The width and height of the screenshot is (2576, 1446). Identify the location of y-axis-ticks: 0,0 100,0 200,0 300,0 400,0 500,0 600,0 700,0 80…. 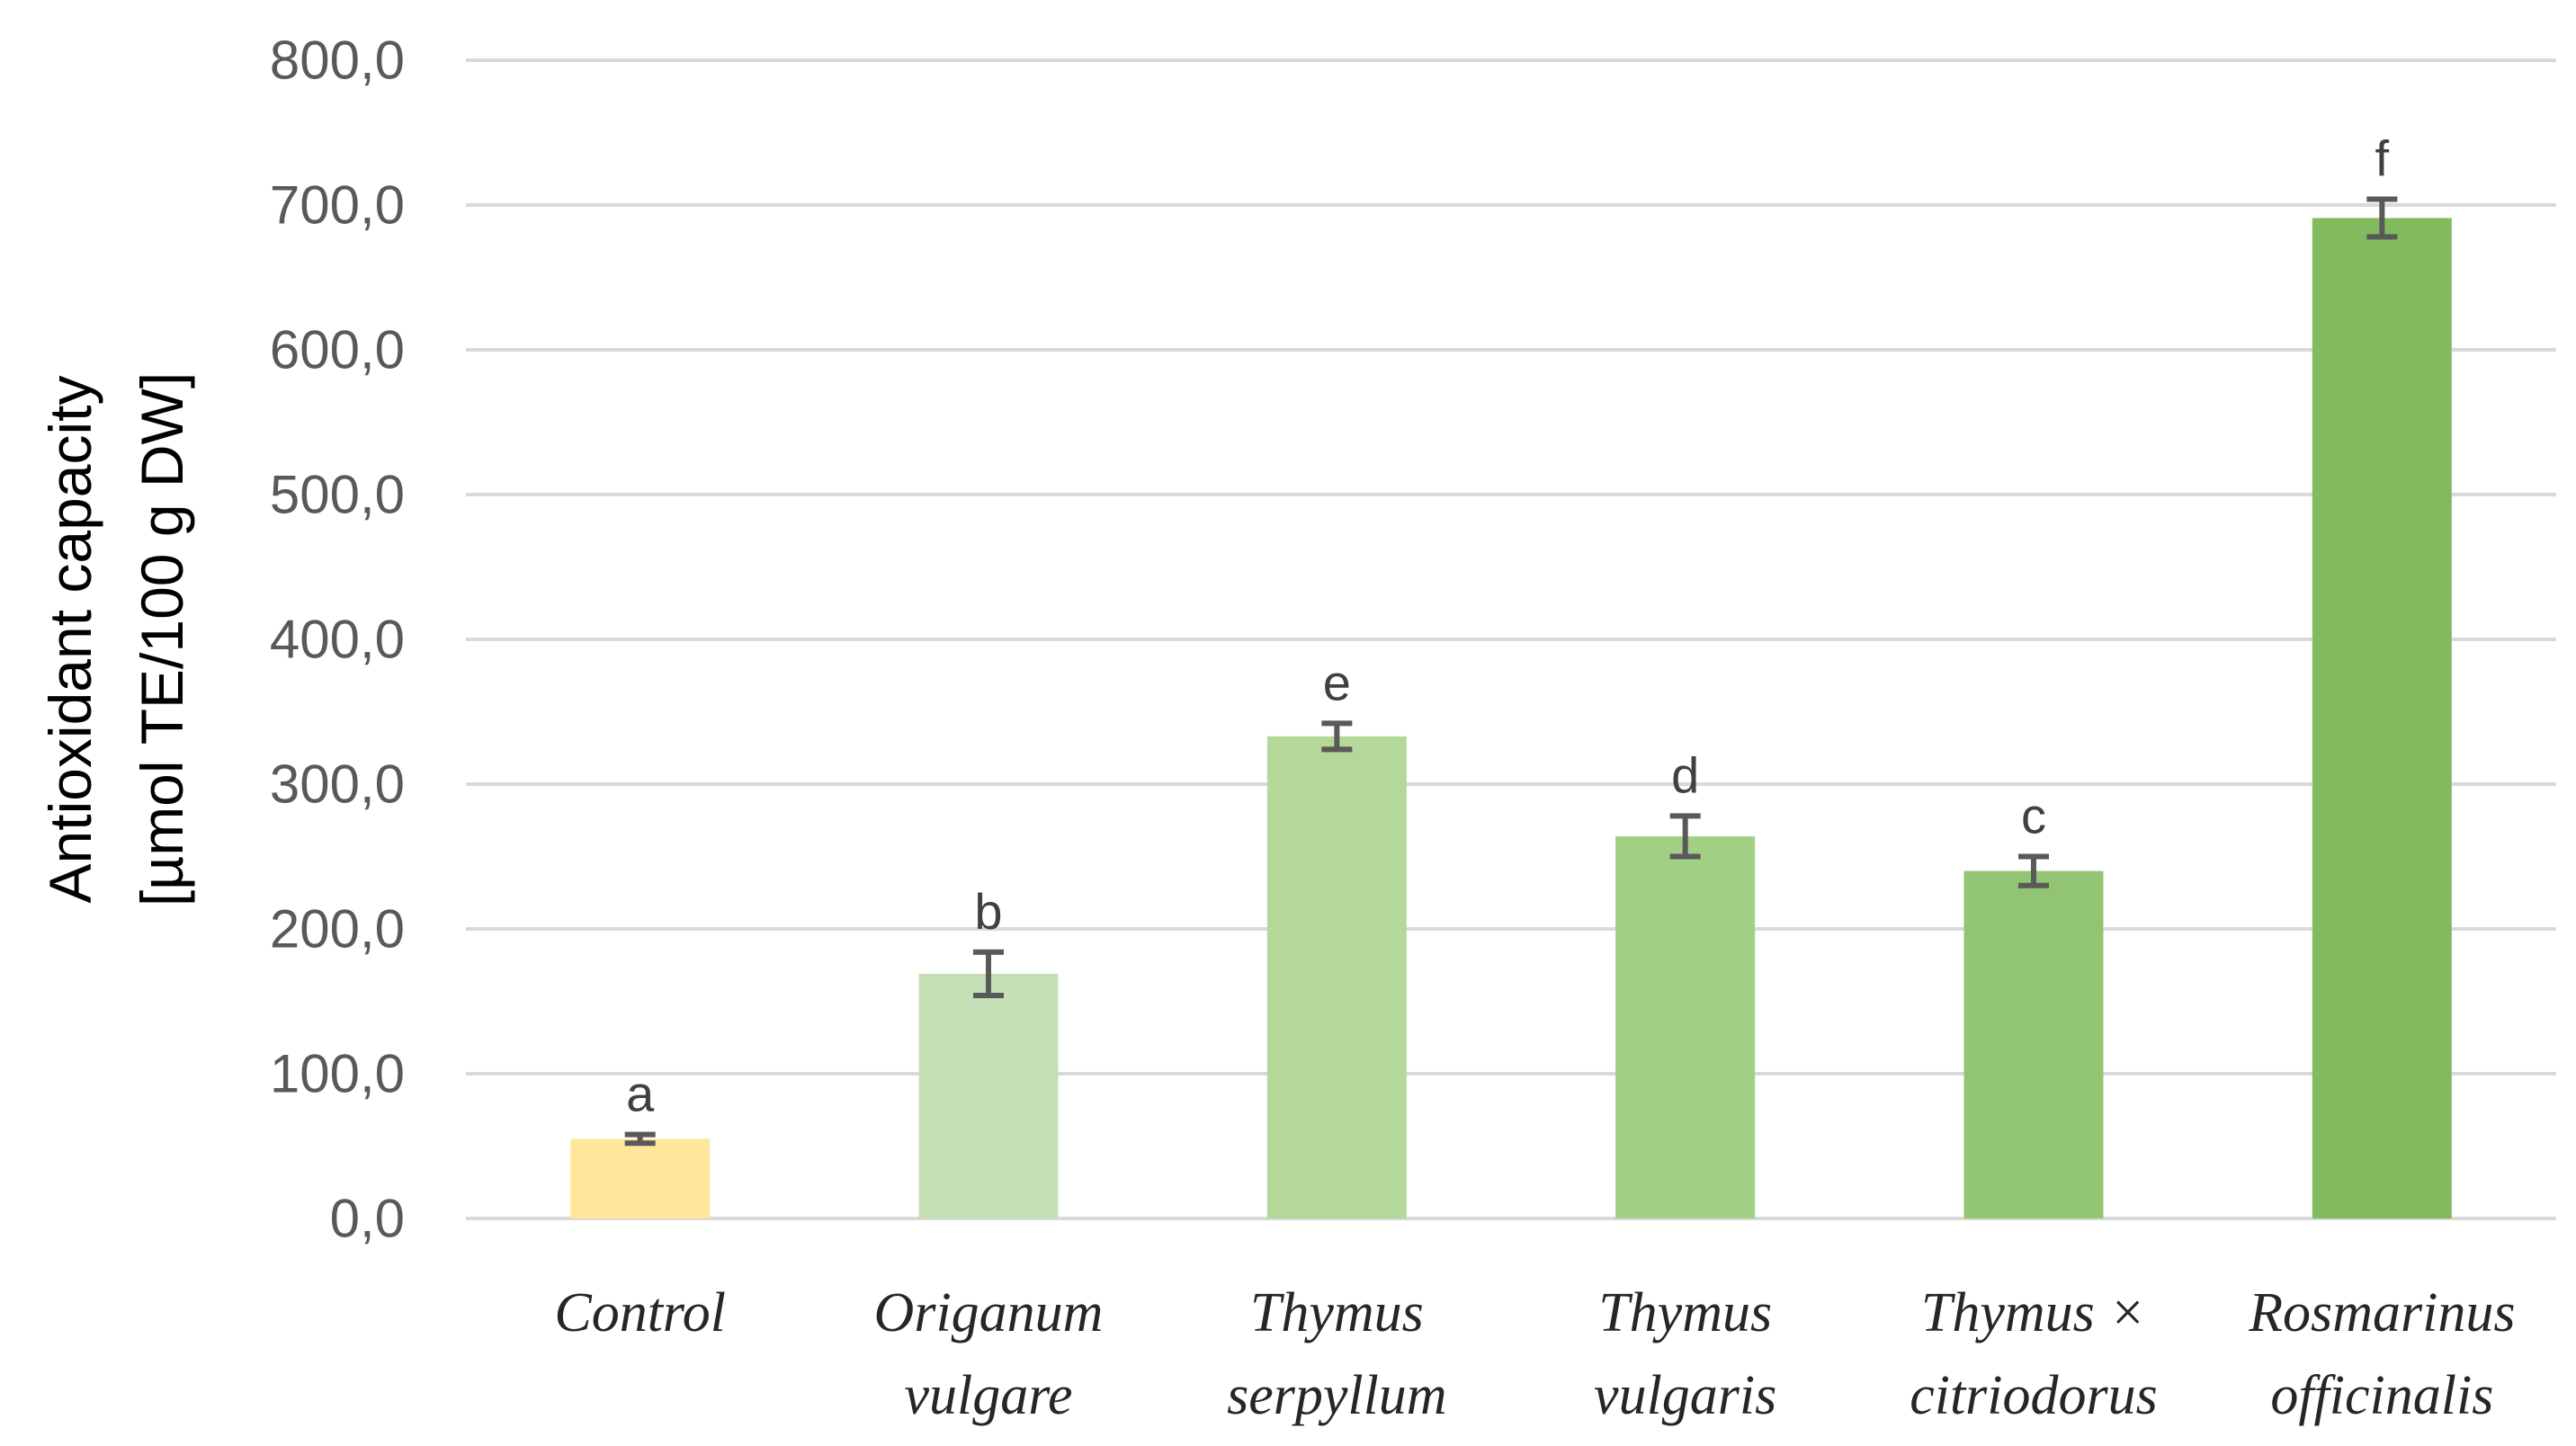
(337, 640).